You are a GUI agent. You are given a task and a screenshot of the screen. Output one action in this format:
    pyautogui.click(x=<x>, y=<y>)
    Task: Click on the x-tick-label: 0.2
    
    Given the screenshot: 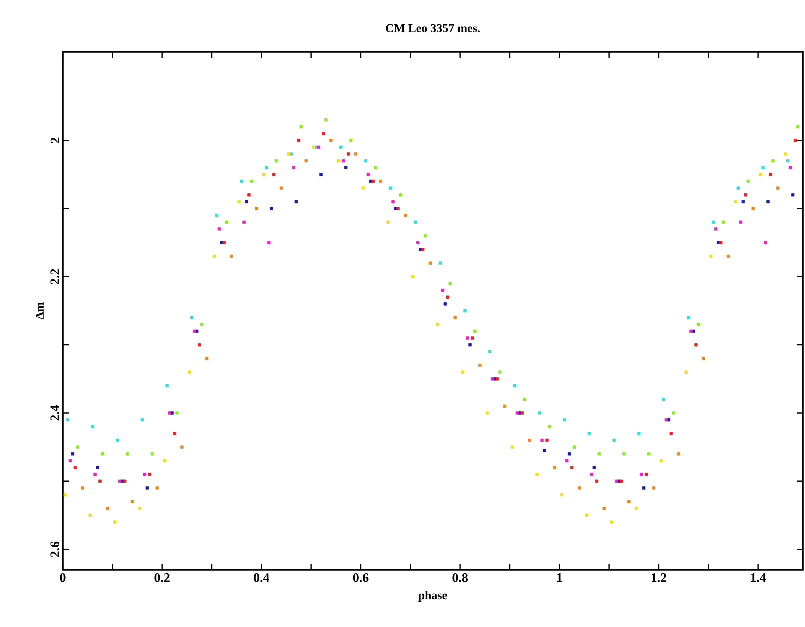 What is the action you would take?
    pyautogui.click(x=162, y=578)
    